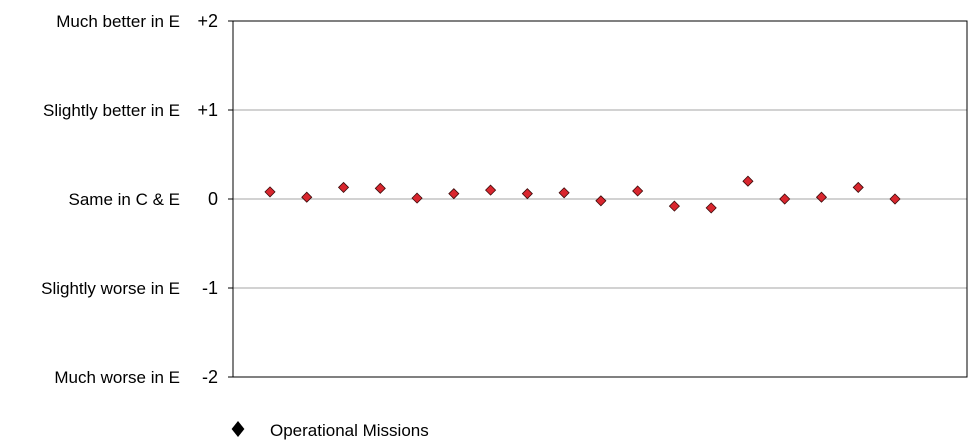 This screenshot has height=442, width=975. What do you see at coordinates (207, 21) in the screenshot?
I see `y-tick-value: +2` at bounding box center [207, 21].